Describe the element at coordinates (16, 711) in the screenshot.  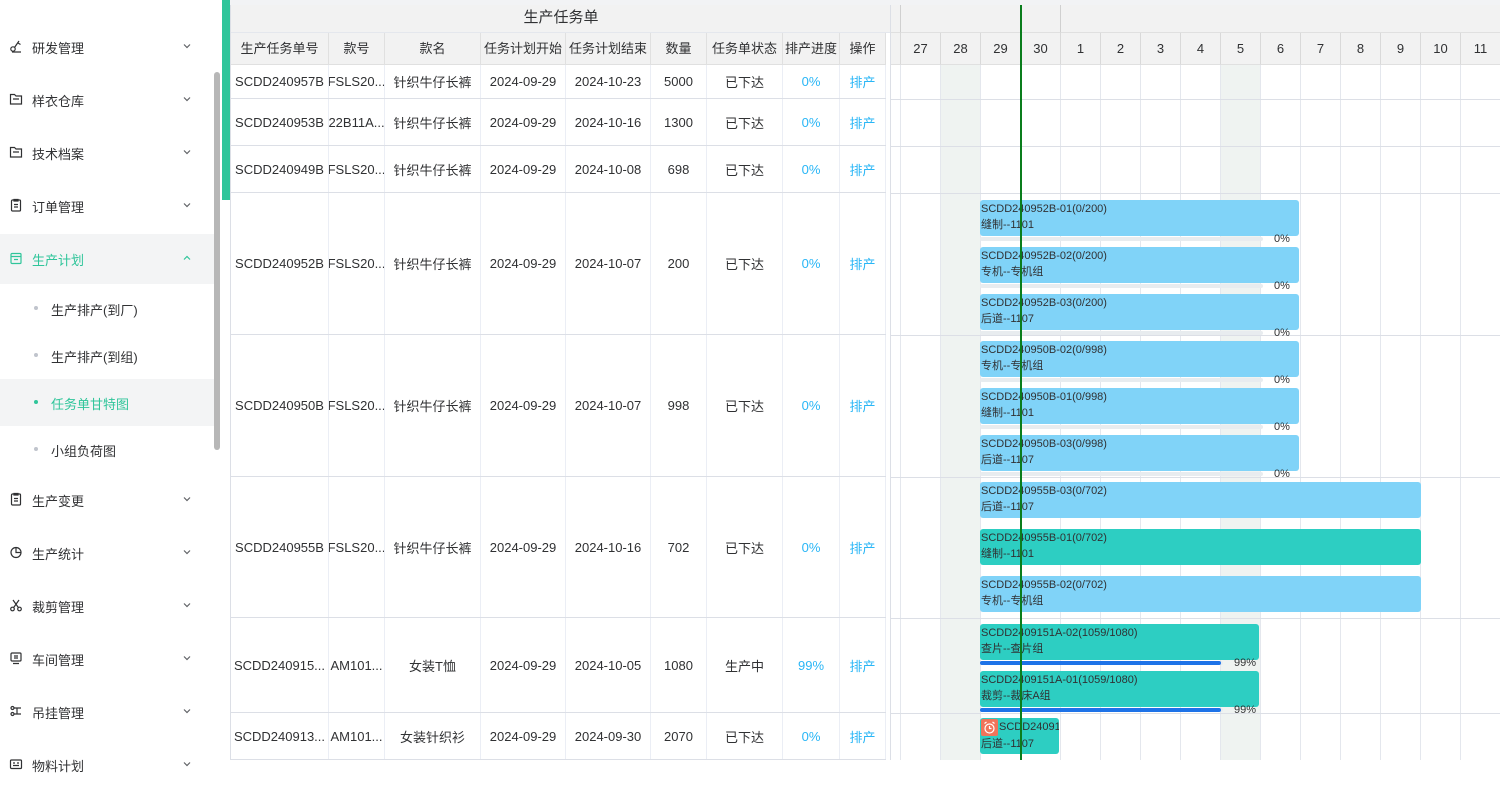
I see `hanger-icon` at that location.